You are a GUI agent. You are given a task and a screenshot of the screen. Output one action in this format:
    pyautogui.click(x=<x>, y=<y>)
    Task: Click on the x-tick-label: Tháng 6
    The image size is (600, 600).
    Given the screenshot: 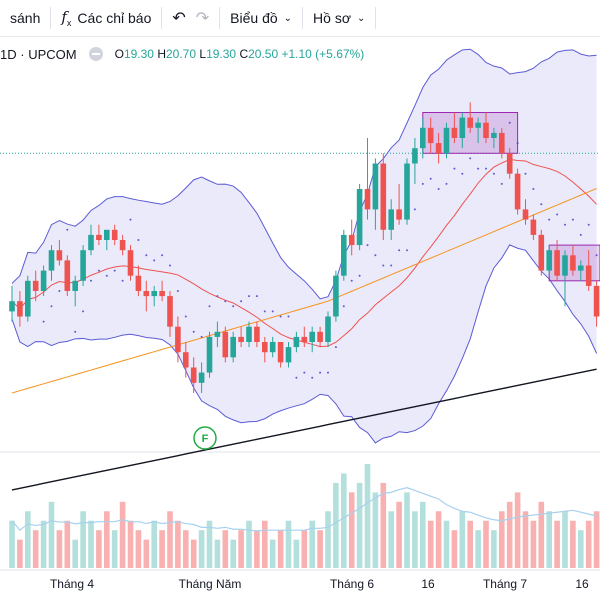 What is the action you would take?
    pyautogui.click(x=352, y=584)
    